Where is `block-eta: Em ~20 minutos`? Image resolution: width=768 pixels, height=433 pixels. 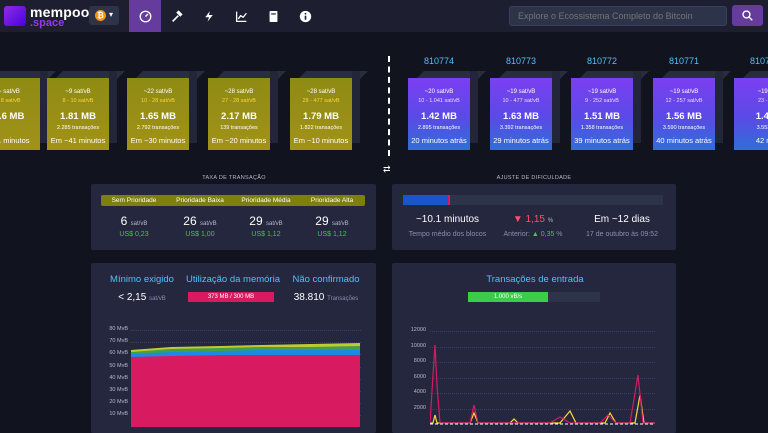
block-eta: Em ~20 minutos is located at coordinates (239, 140).